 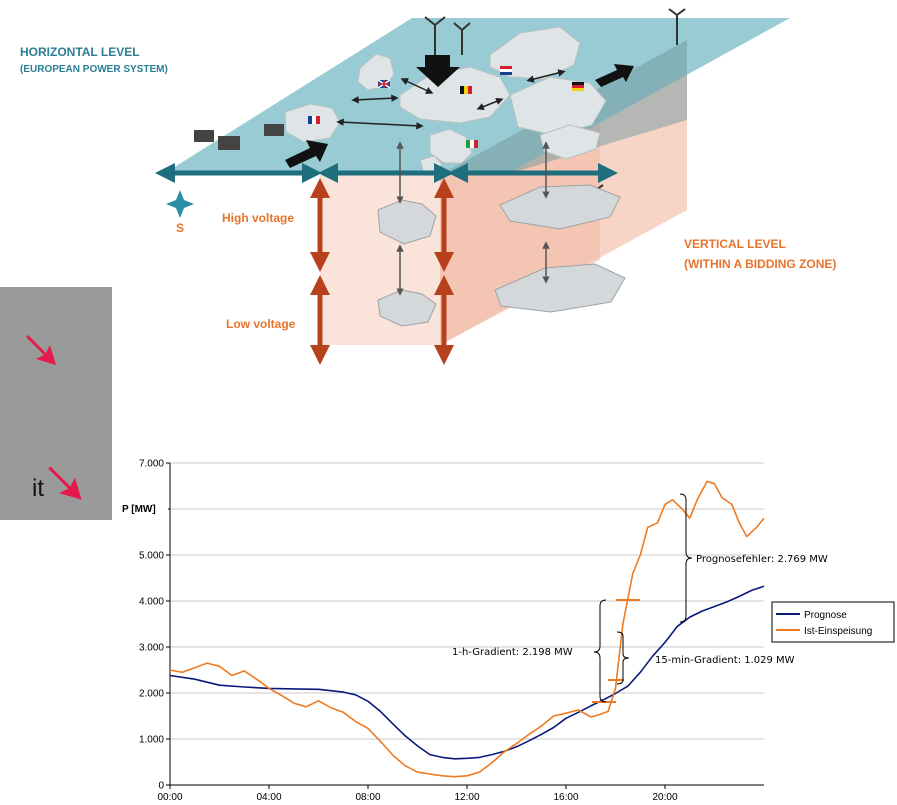 What do you see at coordinates (151, 602) in the screenshot?
I see `y-tick-label: 4.000` at bounding box center [151, 602].